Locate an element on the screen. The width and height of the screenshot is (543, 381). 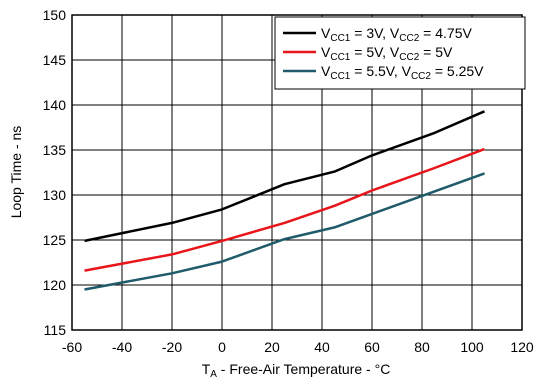
legend-label-2: VCC1 = 5V, VCC2 = 5V is located at coordinates (387, 53).